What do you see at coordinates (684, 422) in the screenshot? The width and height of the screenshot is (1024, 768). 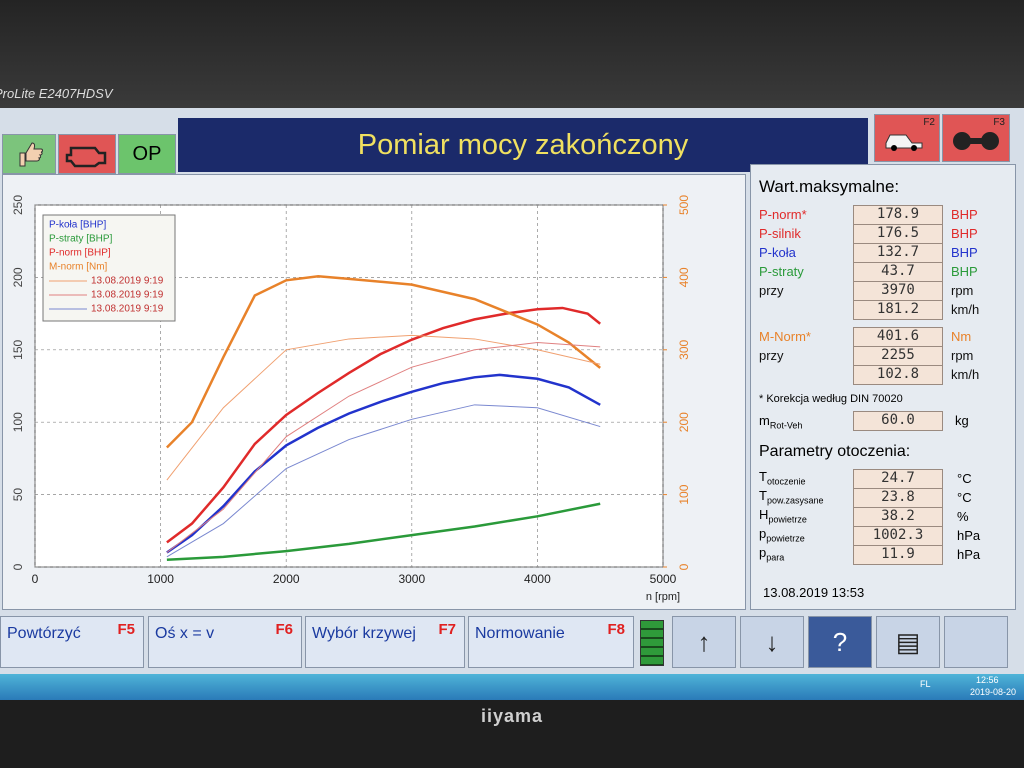 I see `y2-tick-label: 200` at bounding box center [684, 422].